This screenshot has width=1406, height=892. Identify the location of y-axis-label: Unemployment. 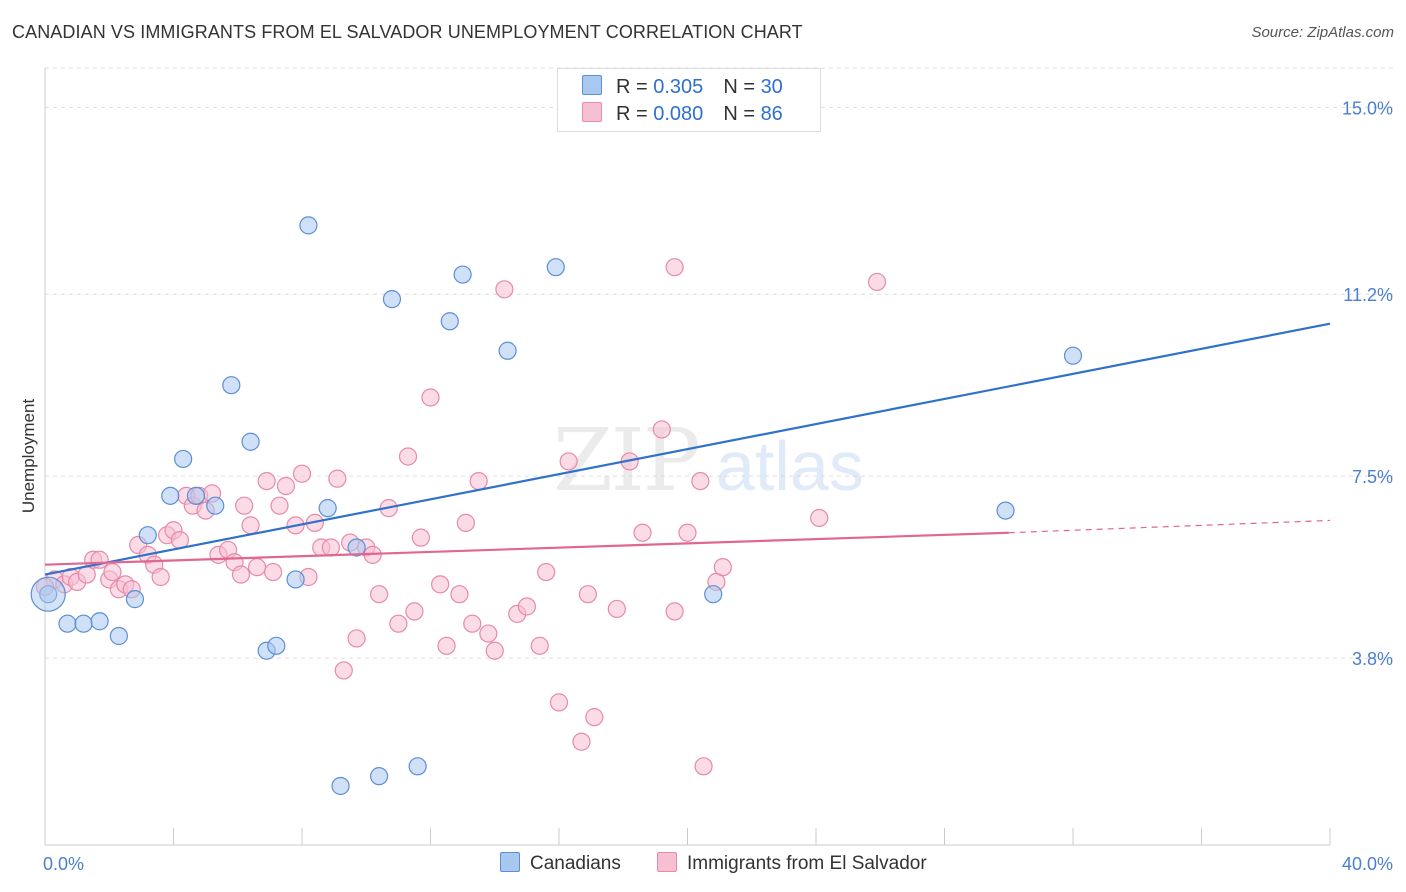
(28, 456).